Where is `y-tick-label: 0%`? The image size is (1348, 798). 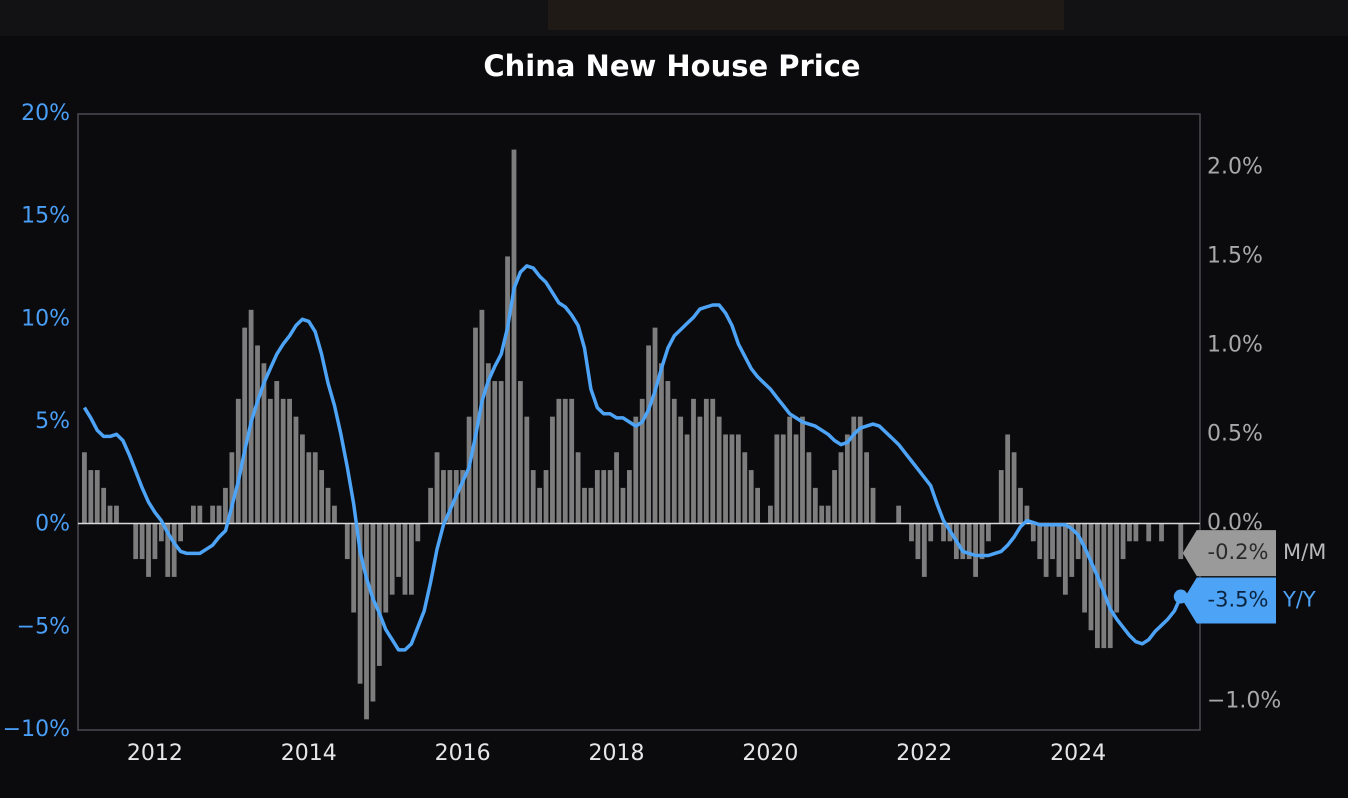 y-tick-label: 0% is located at coordinates (52, 524).